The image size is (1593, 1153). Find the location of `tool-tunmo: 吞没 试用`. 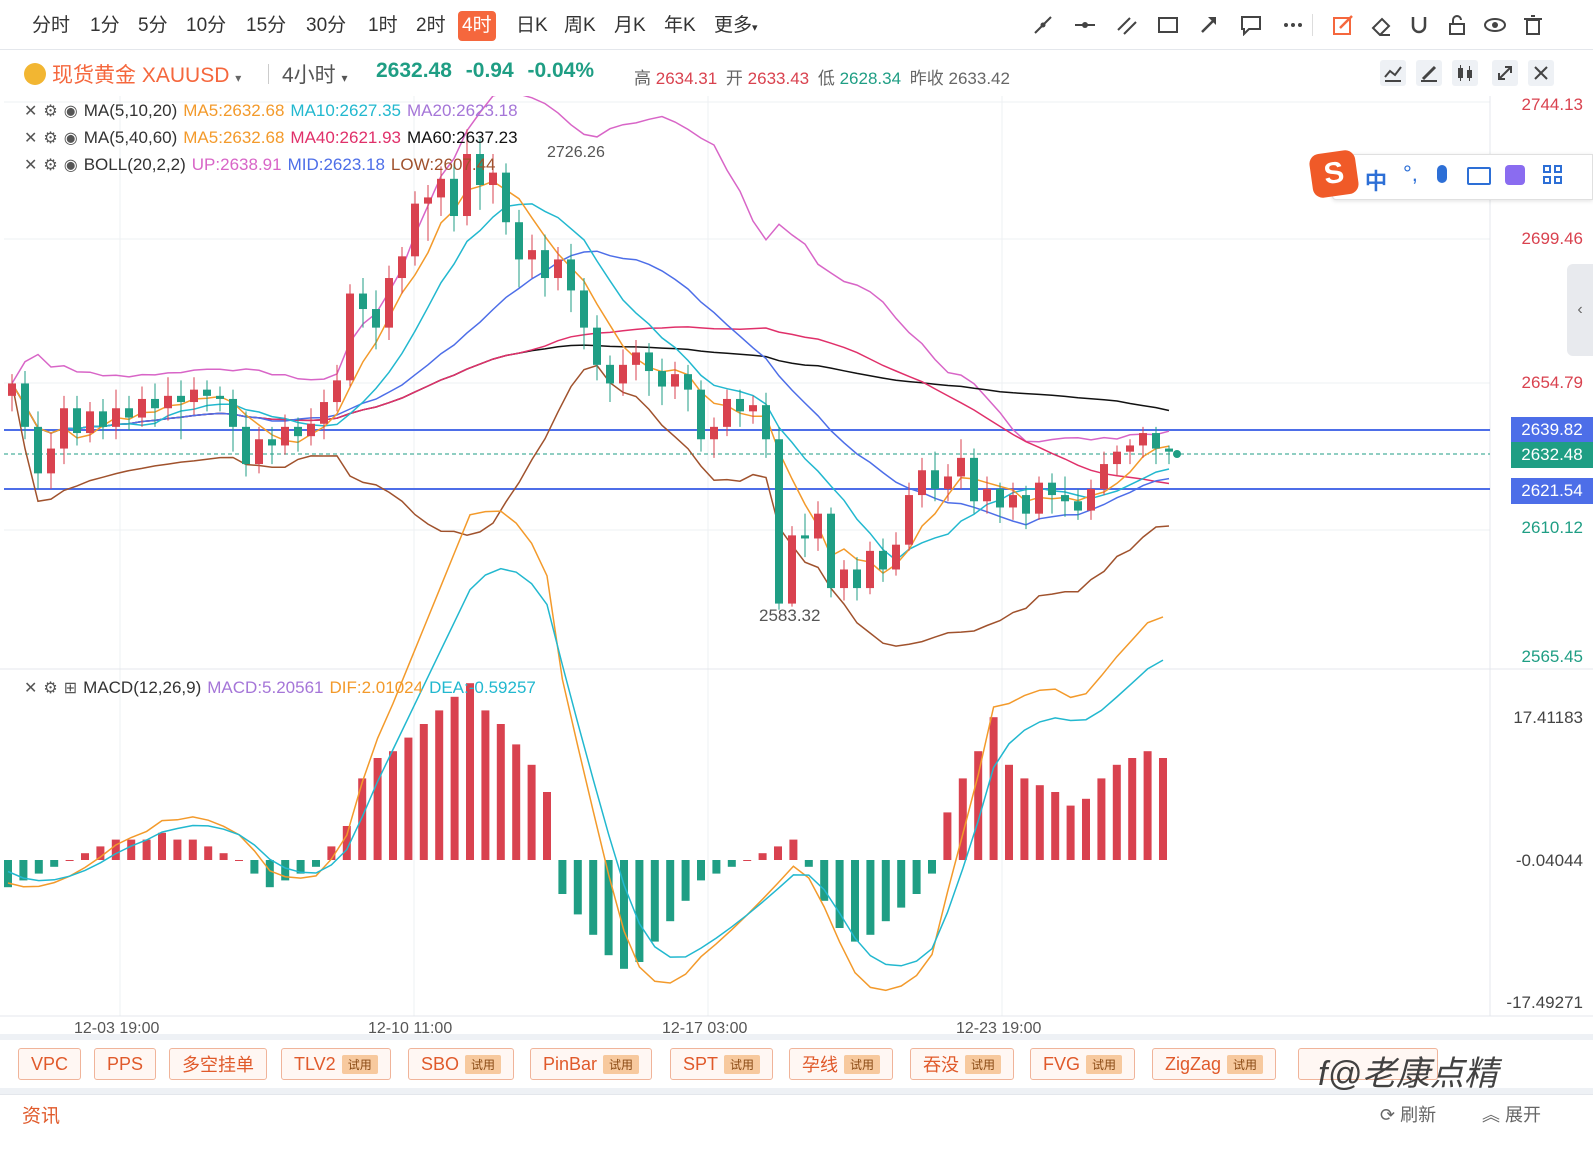

tool-tunmo: 吞没 试用 is located at coordinates (962, 1064).